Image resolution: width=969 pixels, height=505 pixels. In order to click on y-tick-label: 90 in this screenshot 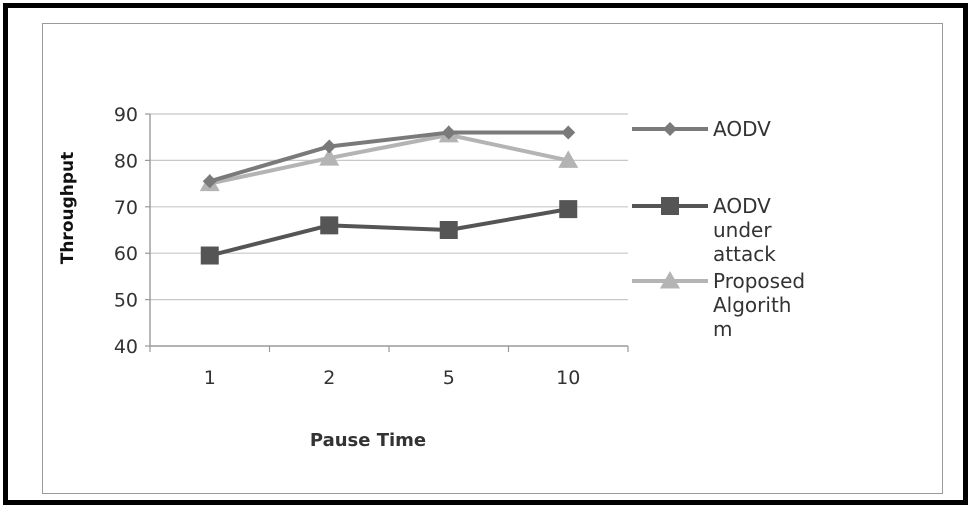, I will do `click(126, 115)`.